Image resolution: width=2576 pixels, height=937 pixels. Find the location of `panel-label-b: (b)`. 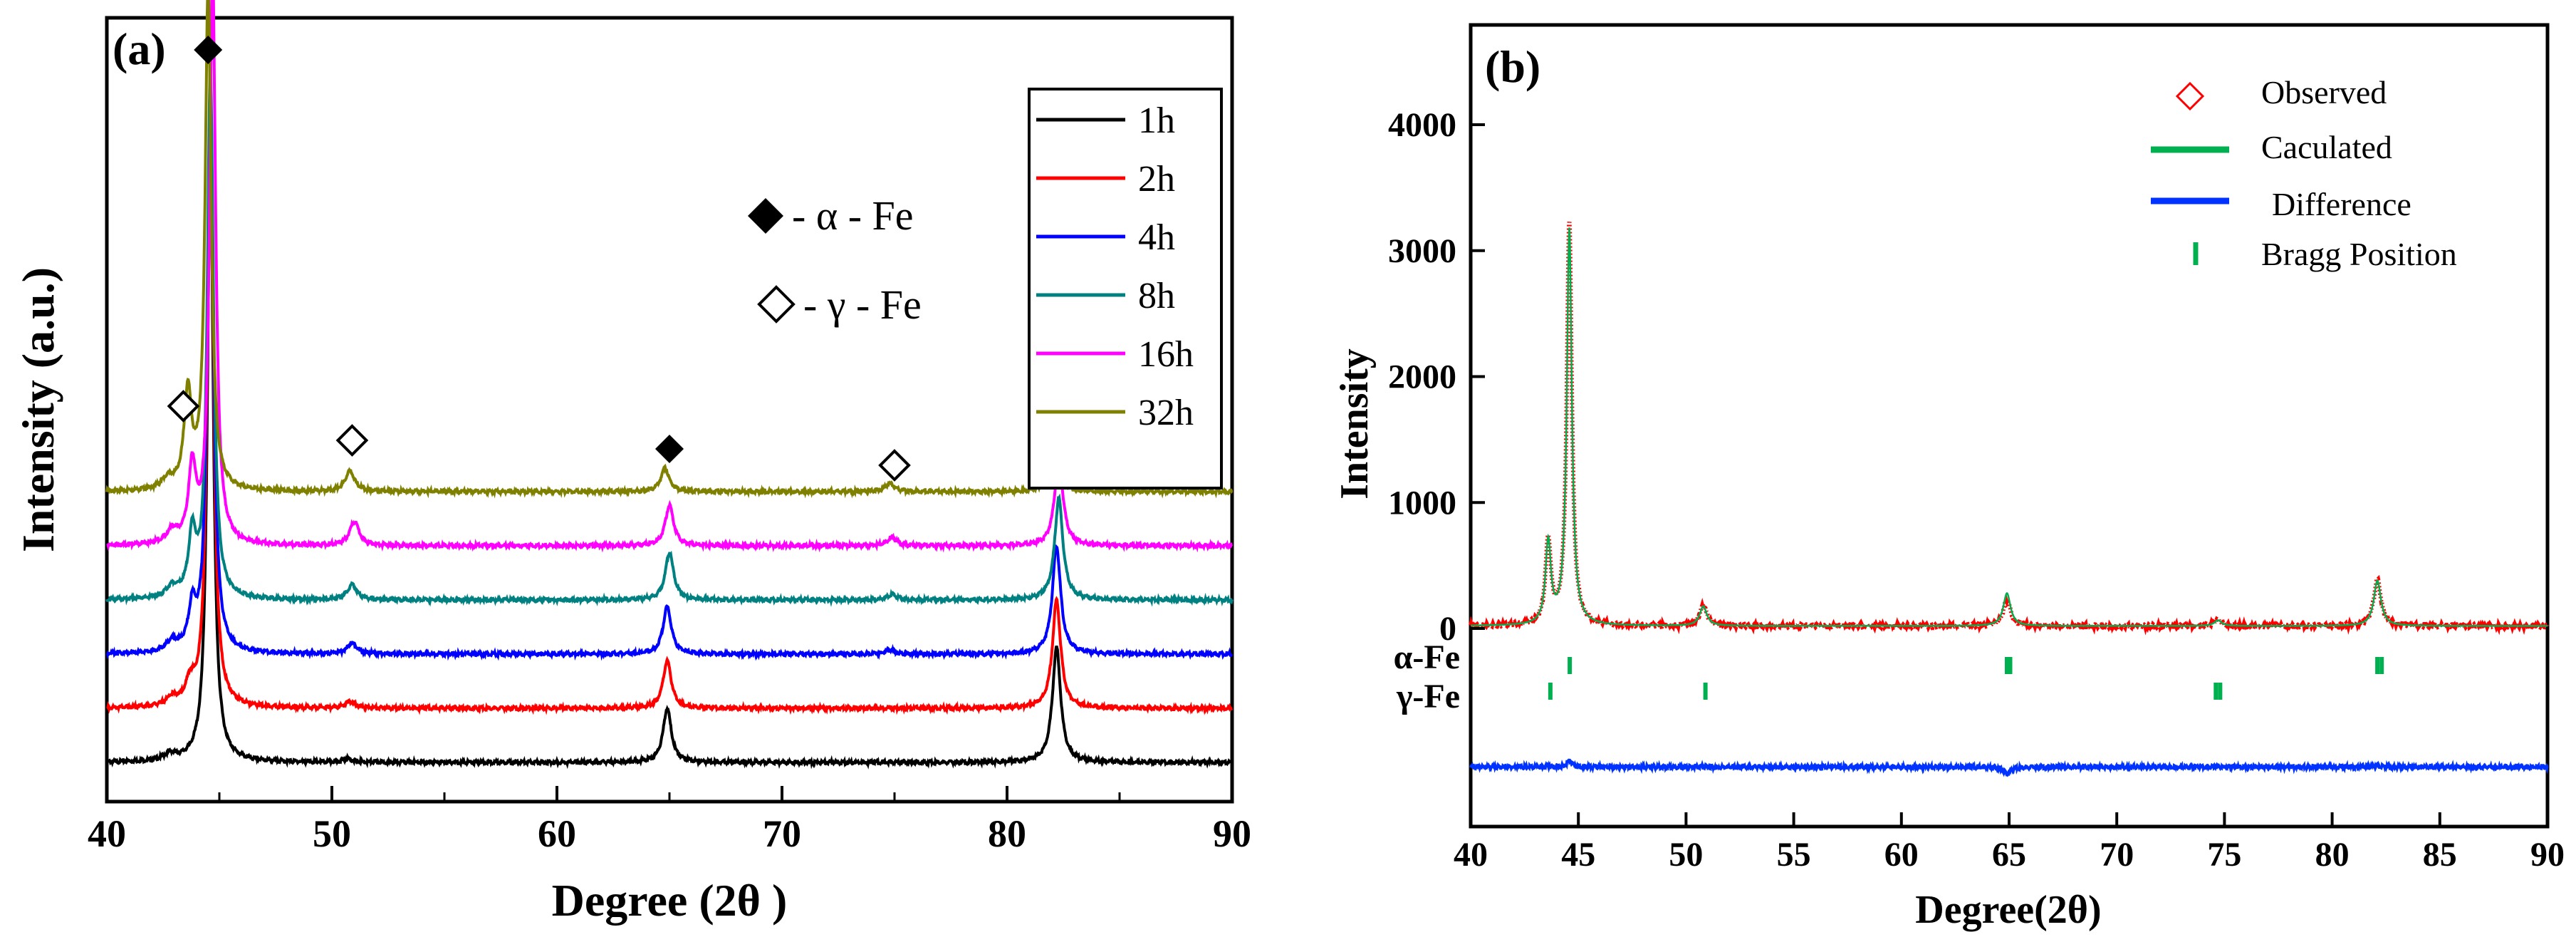

panel-label-b: (b) is located at coordinates (1513, 66).